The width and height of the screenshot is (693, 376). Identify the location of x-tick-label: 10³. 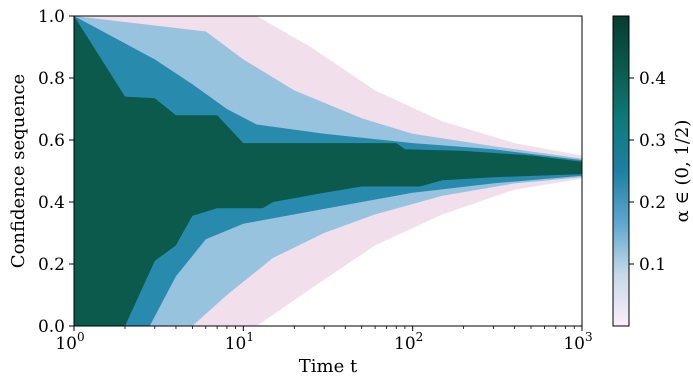
(577, 342).